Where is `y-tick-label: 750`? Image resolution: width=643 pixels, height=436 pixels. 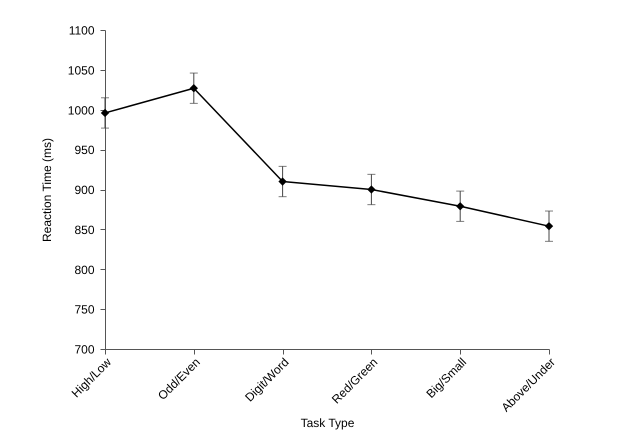
y-tick-label: 750 is located at coordinates (84, 309).